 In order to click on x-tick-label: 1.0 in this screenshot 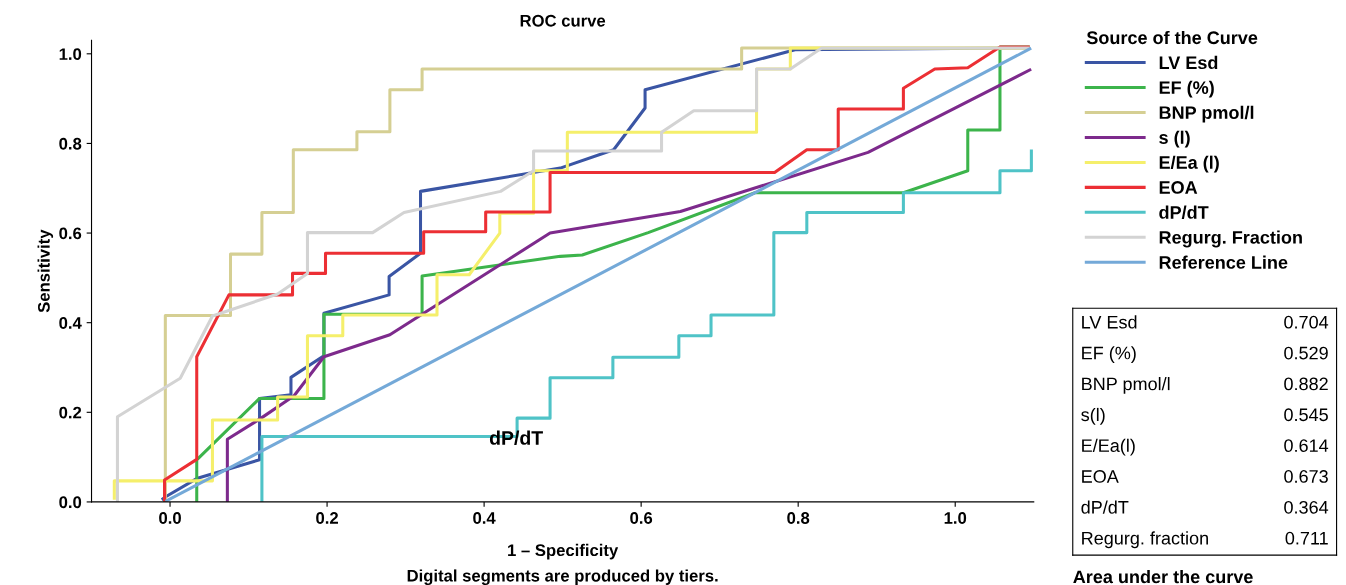, I will do `click(955, 518)`.